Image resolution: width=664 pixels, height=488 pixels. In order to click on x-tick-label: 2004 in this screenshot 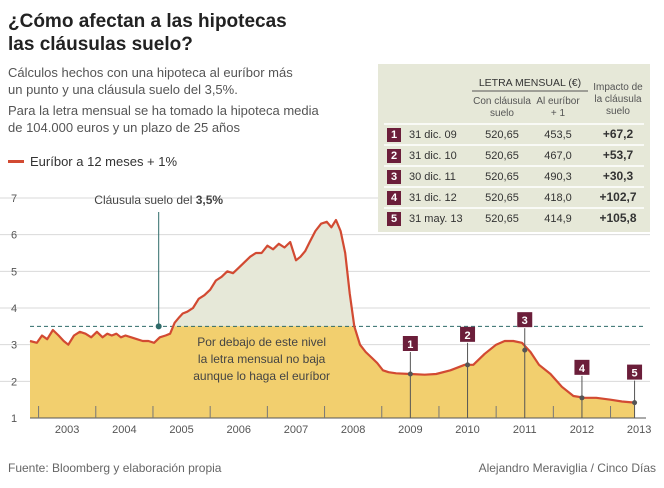, I will do `click(124, 430)`.